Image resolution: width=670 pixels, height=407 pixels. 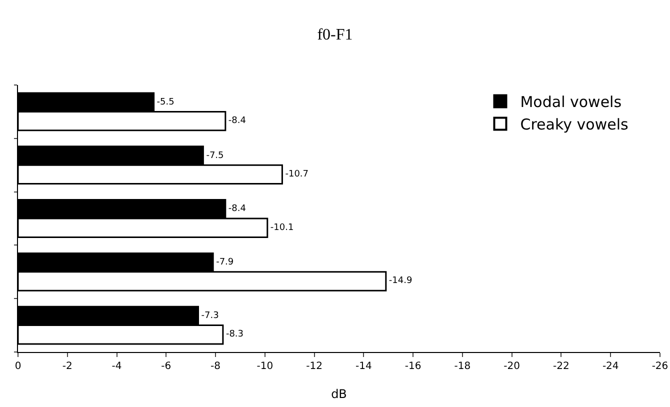 I want to click on legend-label: Modal vowels, so click(x=571, y=102).